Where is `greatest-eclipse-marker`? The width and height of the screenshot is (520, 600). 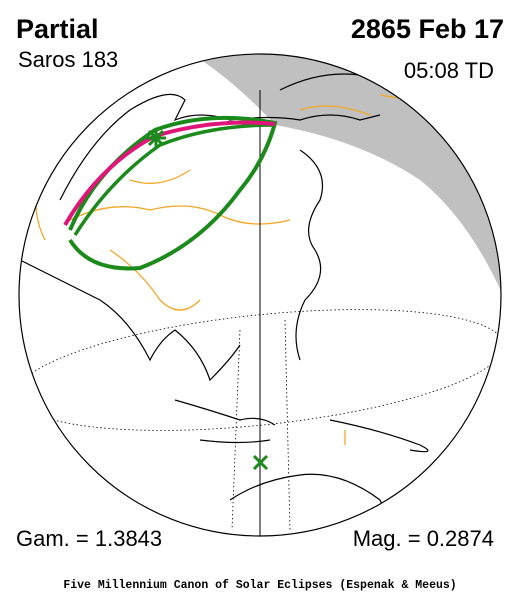 greatest-eclipse-marker is located at coordinates (156, 138).